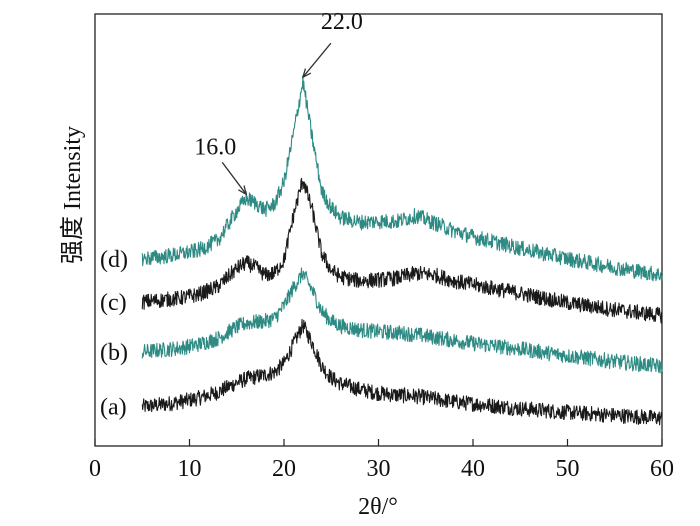  Describe the element at coordinates (284, 469) in the screenshot. I see `x-tick-label-20: 20` at that location.